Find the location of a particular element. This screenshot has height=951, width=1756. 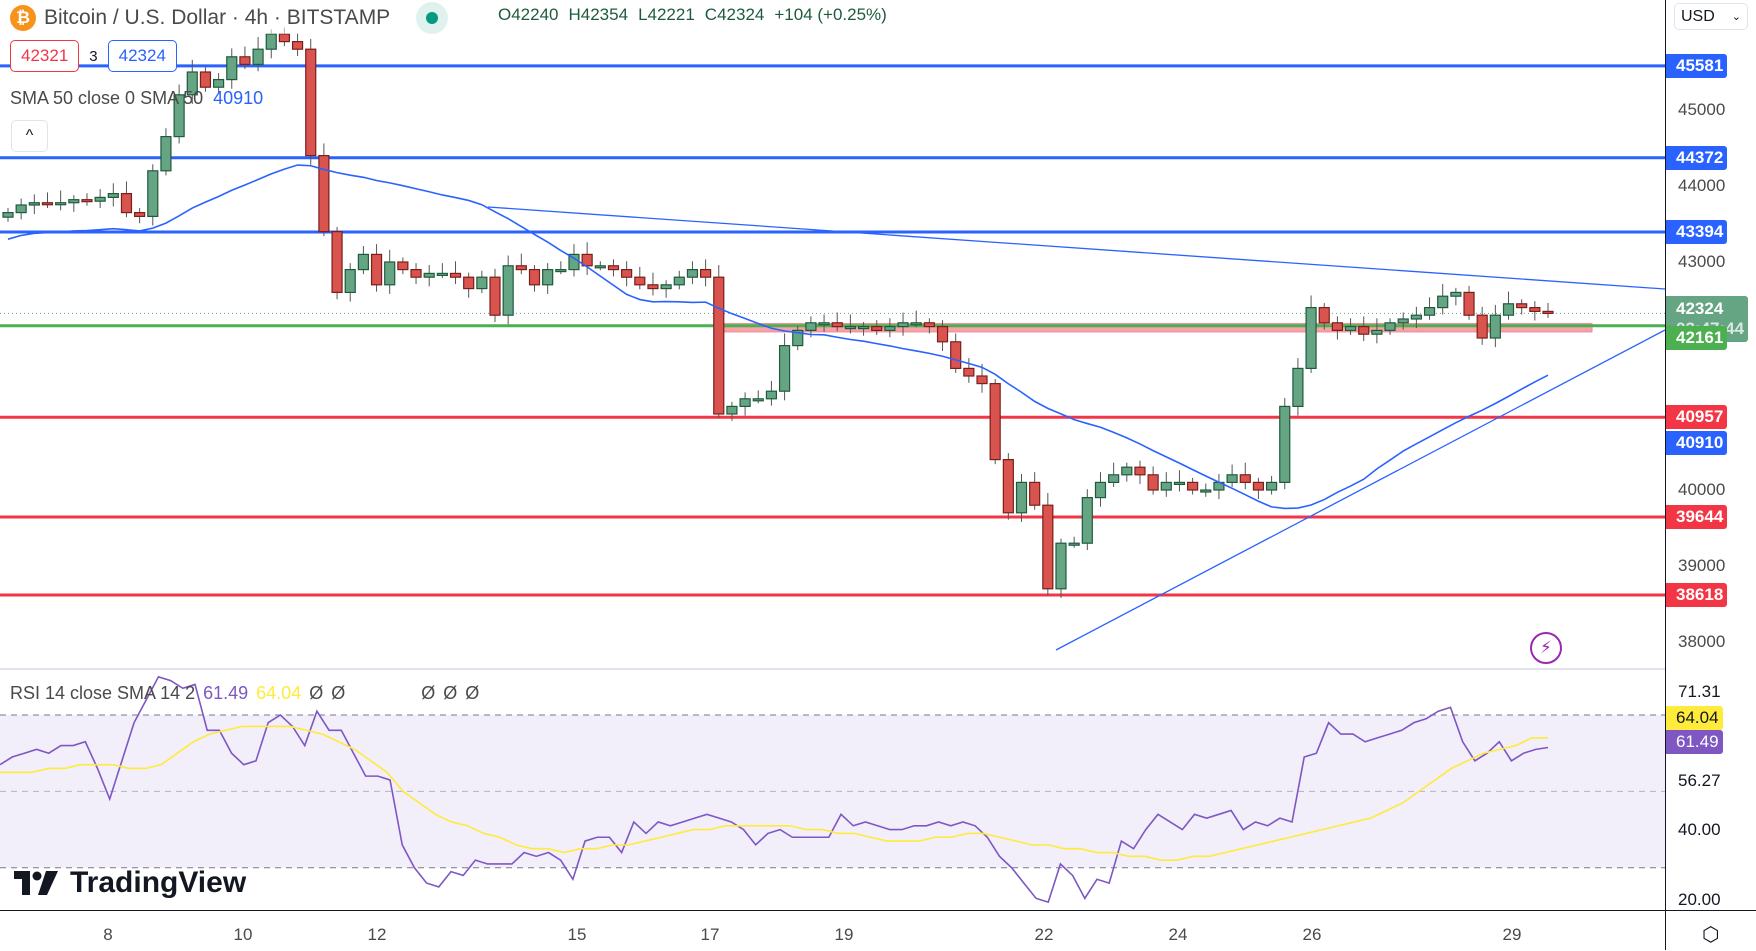

settings-icon: ⬡ is located at coordinates (1711, 935).